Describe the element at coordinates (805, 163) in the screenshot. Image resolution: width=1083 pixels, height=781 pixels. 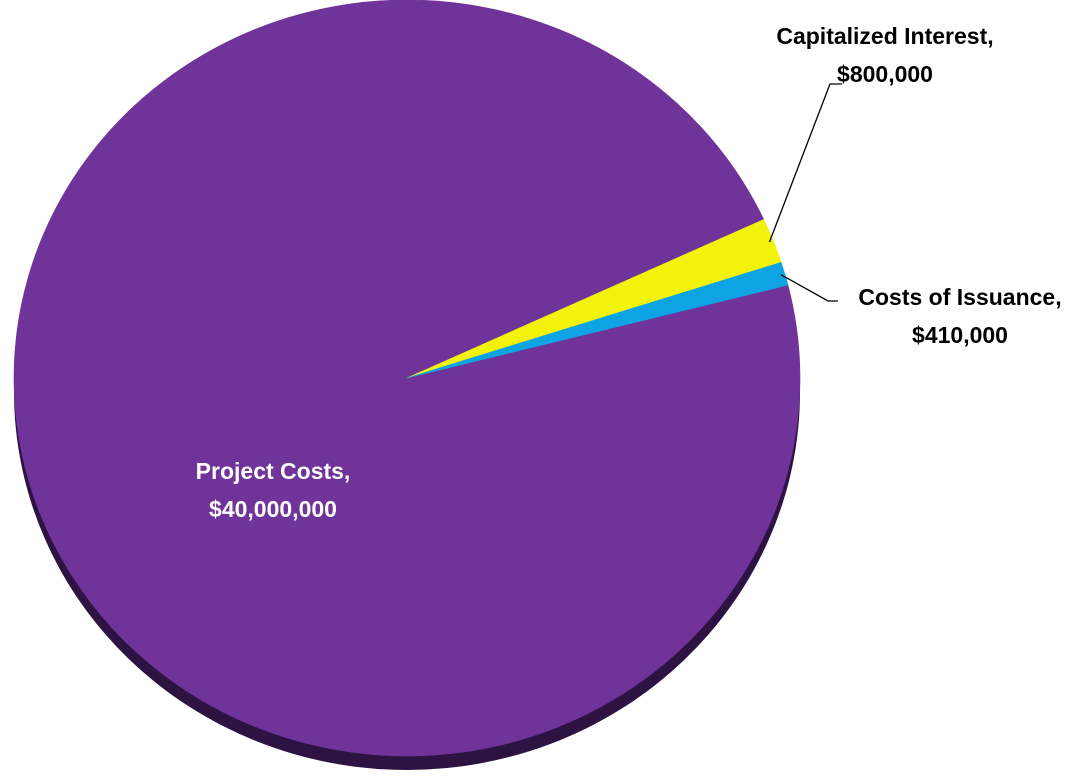
I see `leader-line-capitalized-interest` at that location.